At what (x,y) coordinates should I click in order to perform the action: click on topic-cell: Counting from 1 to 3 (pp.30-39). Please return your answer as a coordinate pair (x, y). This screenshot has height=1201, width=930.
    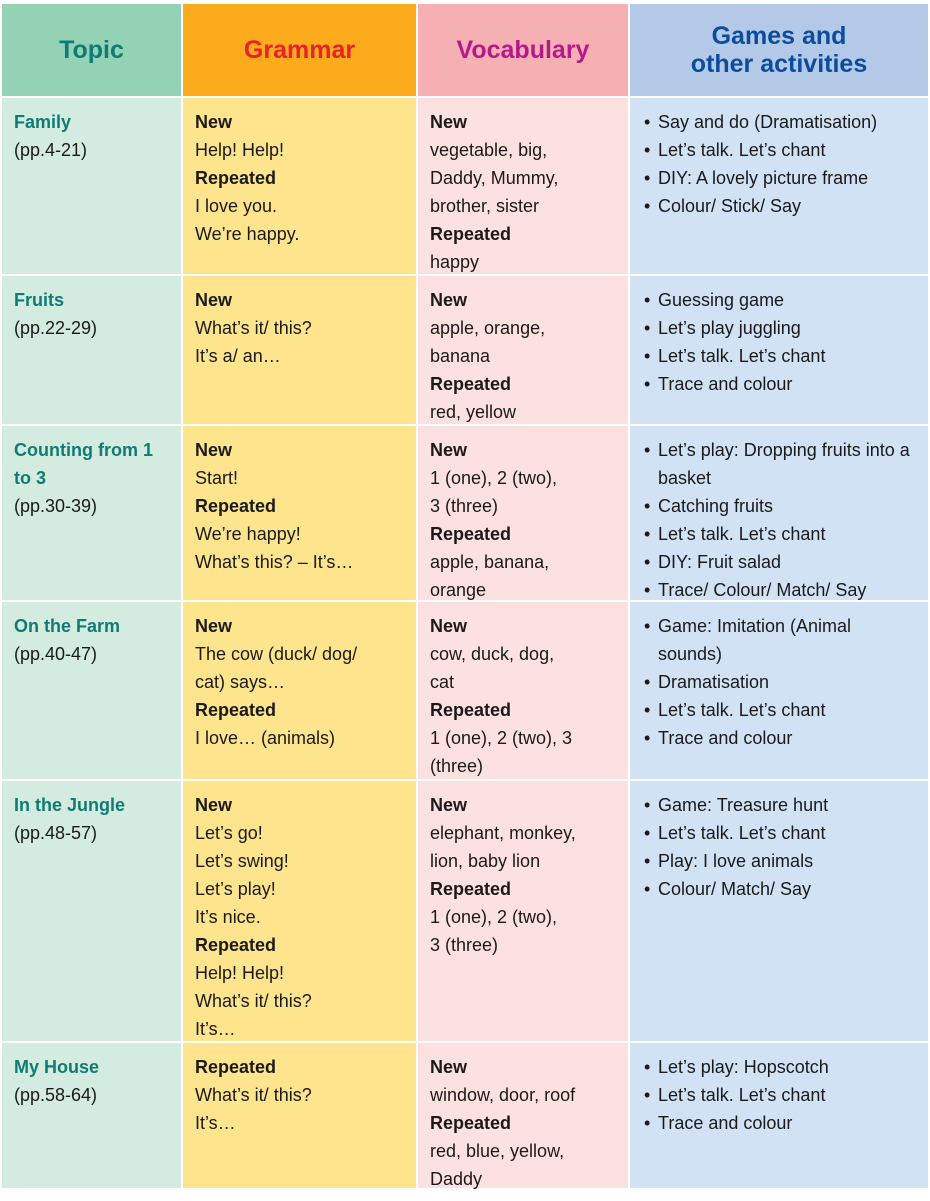
    Looking at the image, I should click on (91, 513).